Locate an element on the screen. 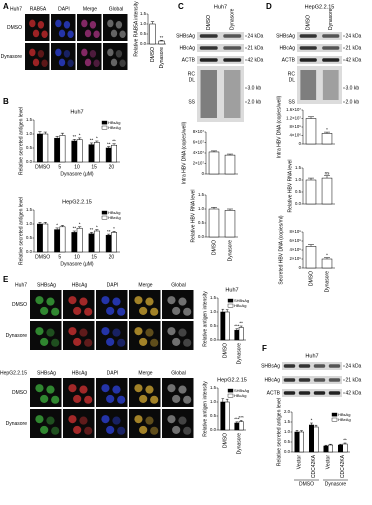  column-header: HBcAg is located at coordinates (80, 373).